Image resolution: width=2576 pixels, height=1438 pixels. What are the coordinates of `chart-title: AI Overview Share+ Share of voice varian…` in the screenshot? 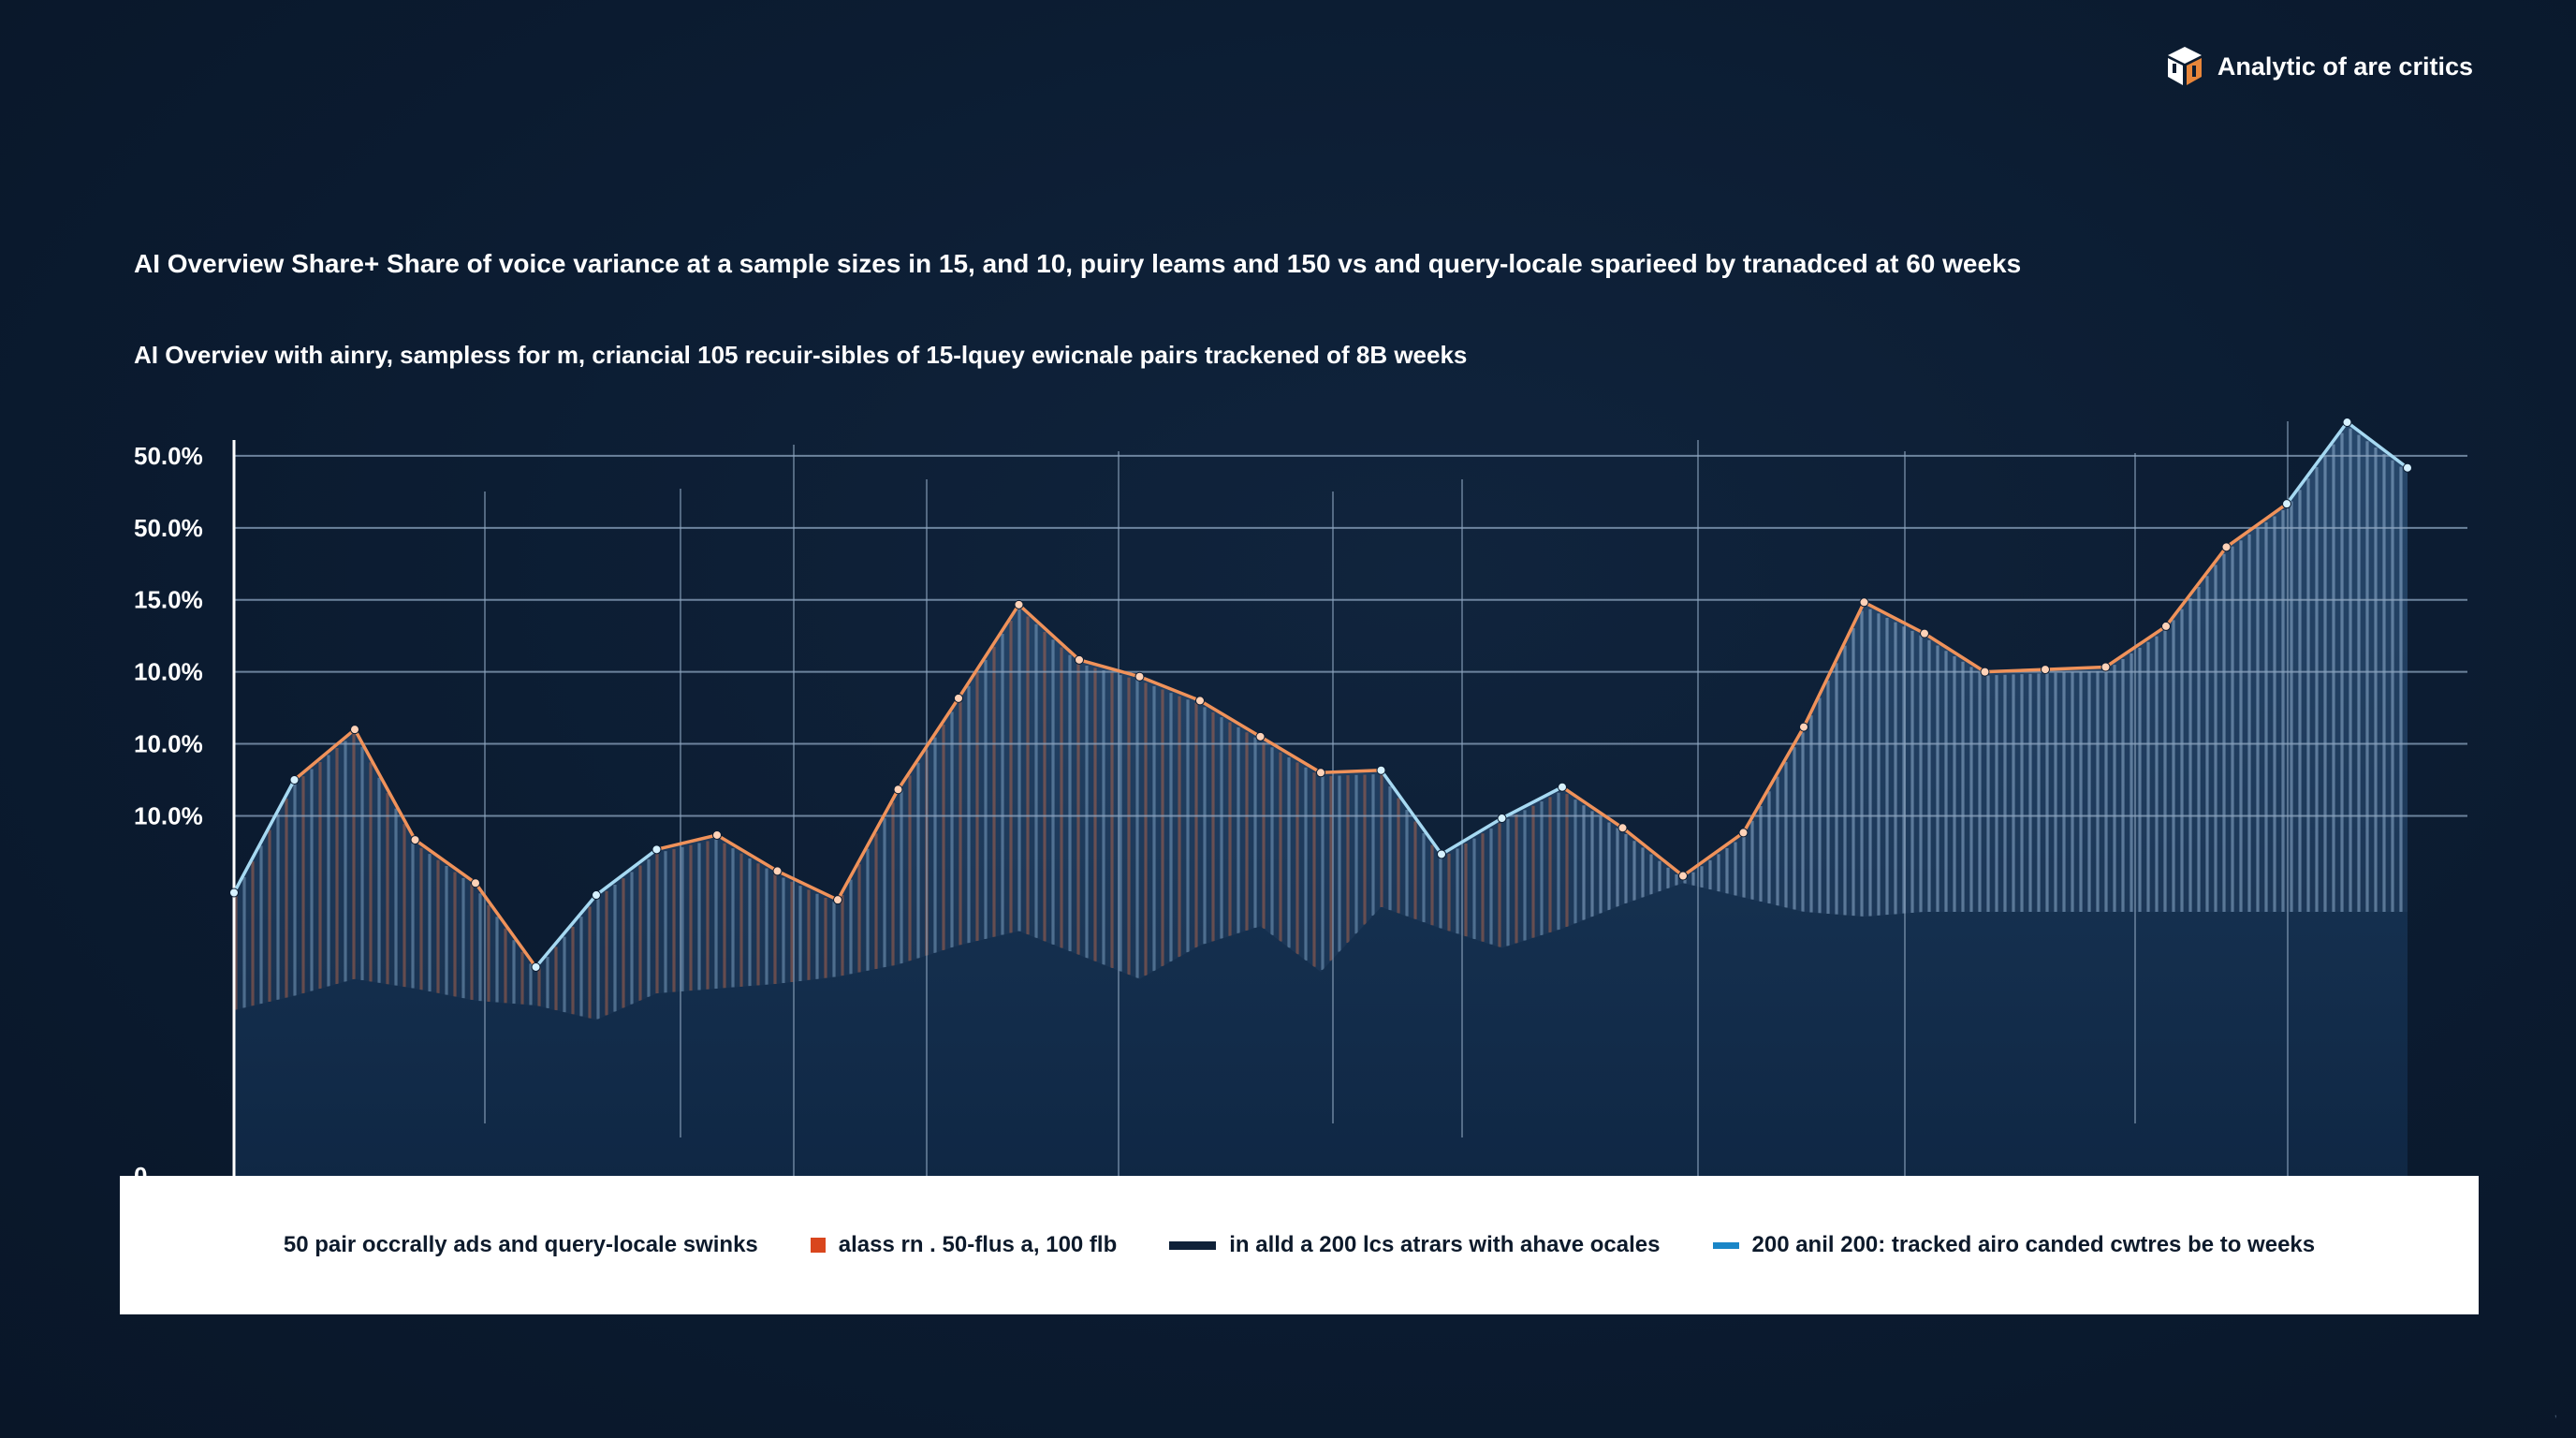 It's located at (1078, 263).